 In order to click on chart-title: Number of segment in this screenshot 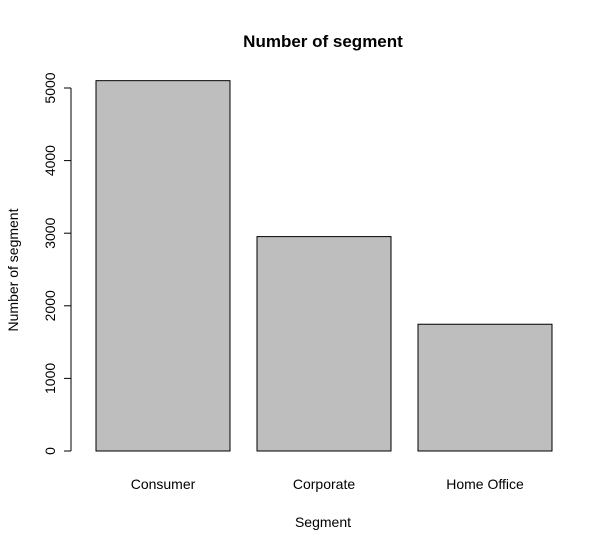, I will do `click(323, 41)`.